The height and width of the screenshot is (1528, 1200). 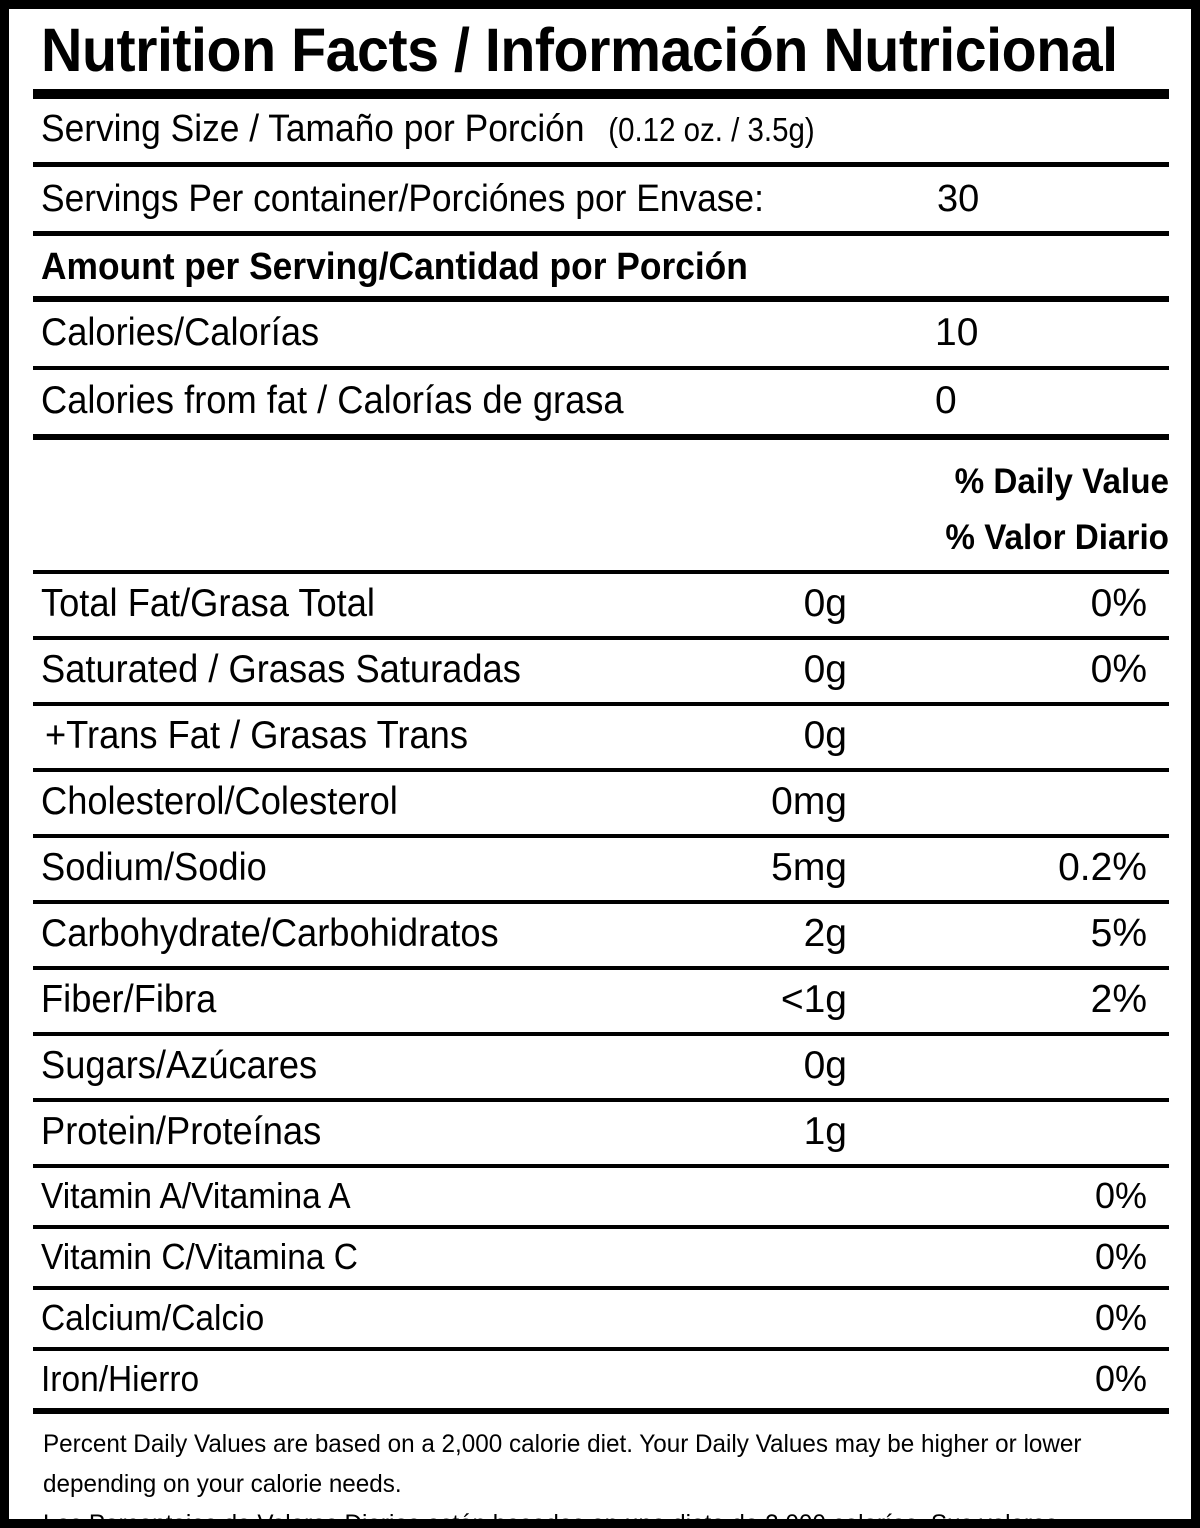 I want to click on table-row: Iron/Hierro 0%, so click(x=601, y=1379).